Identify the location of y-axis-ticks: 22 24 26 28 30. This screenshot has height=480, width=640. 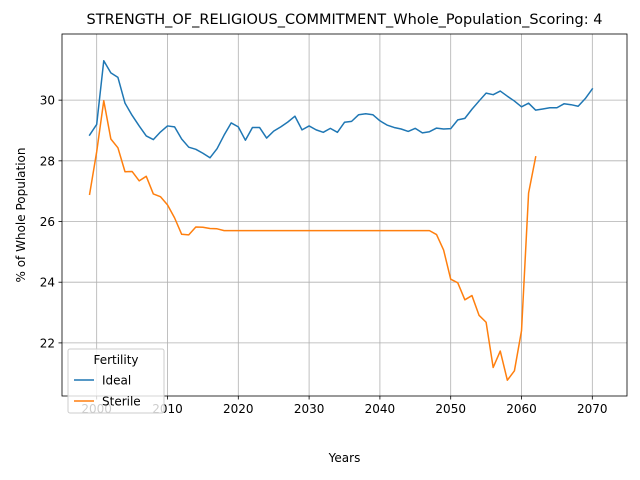
(51, 222).